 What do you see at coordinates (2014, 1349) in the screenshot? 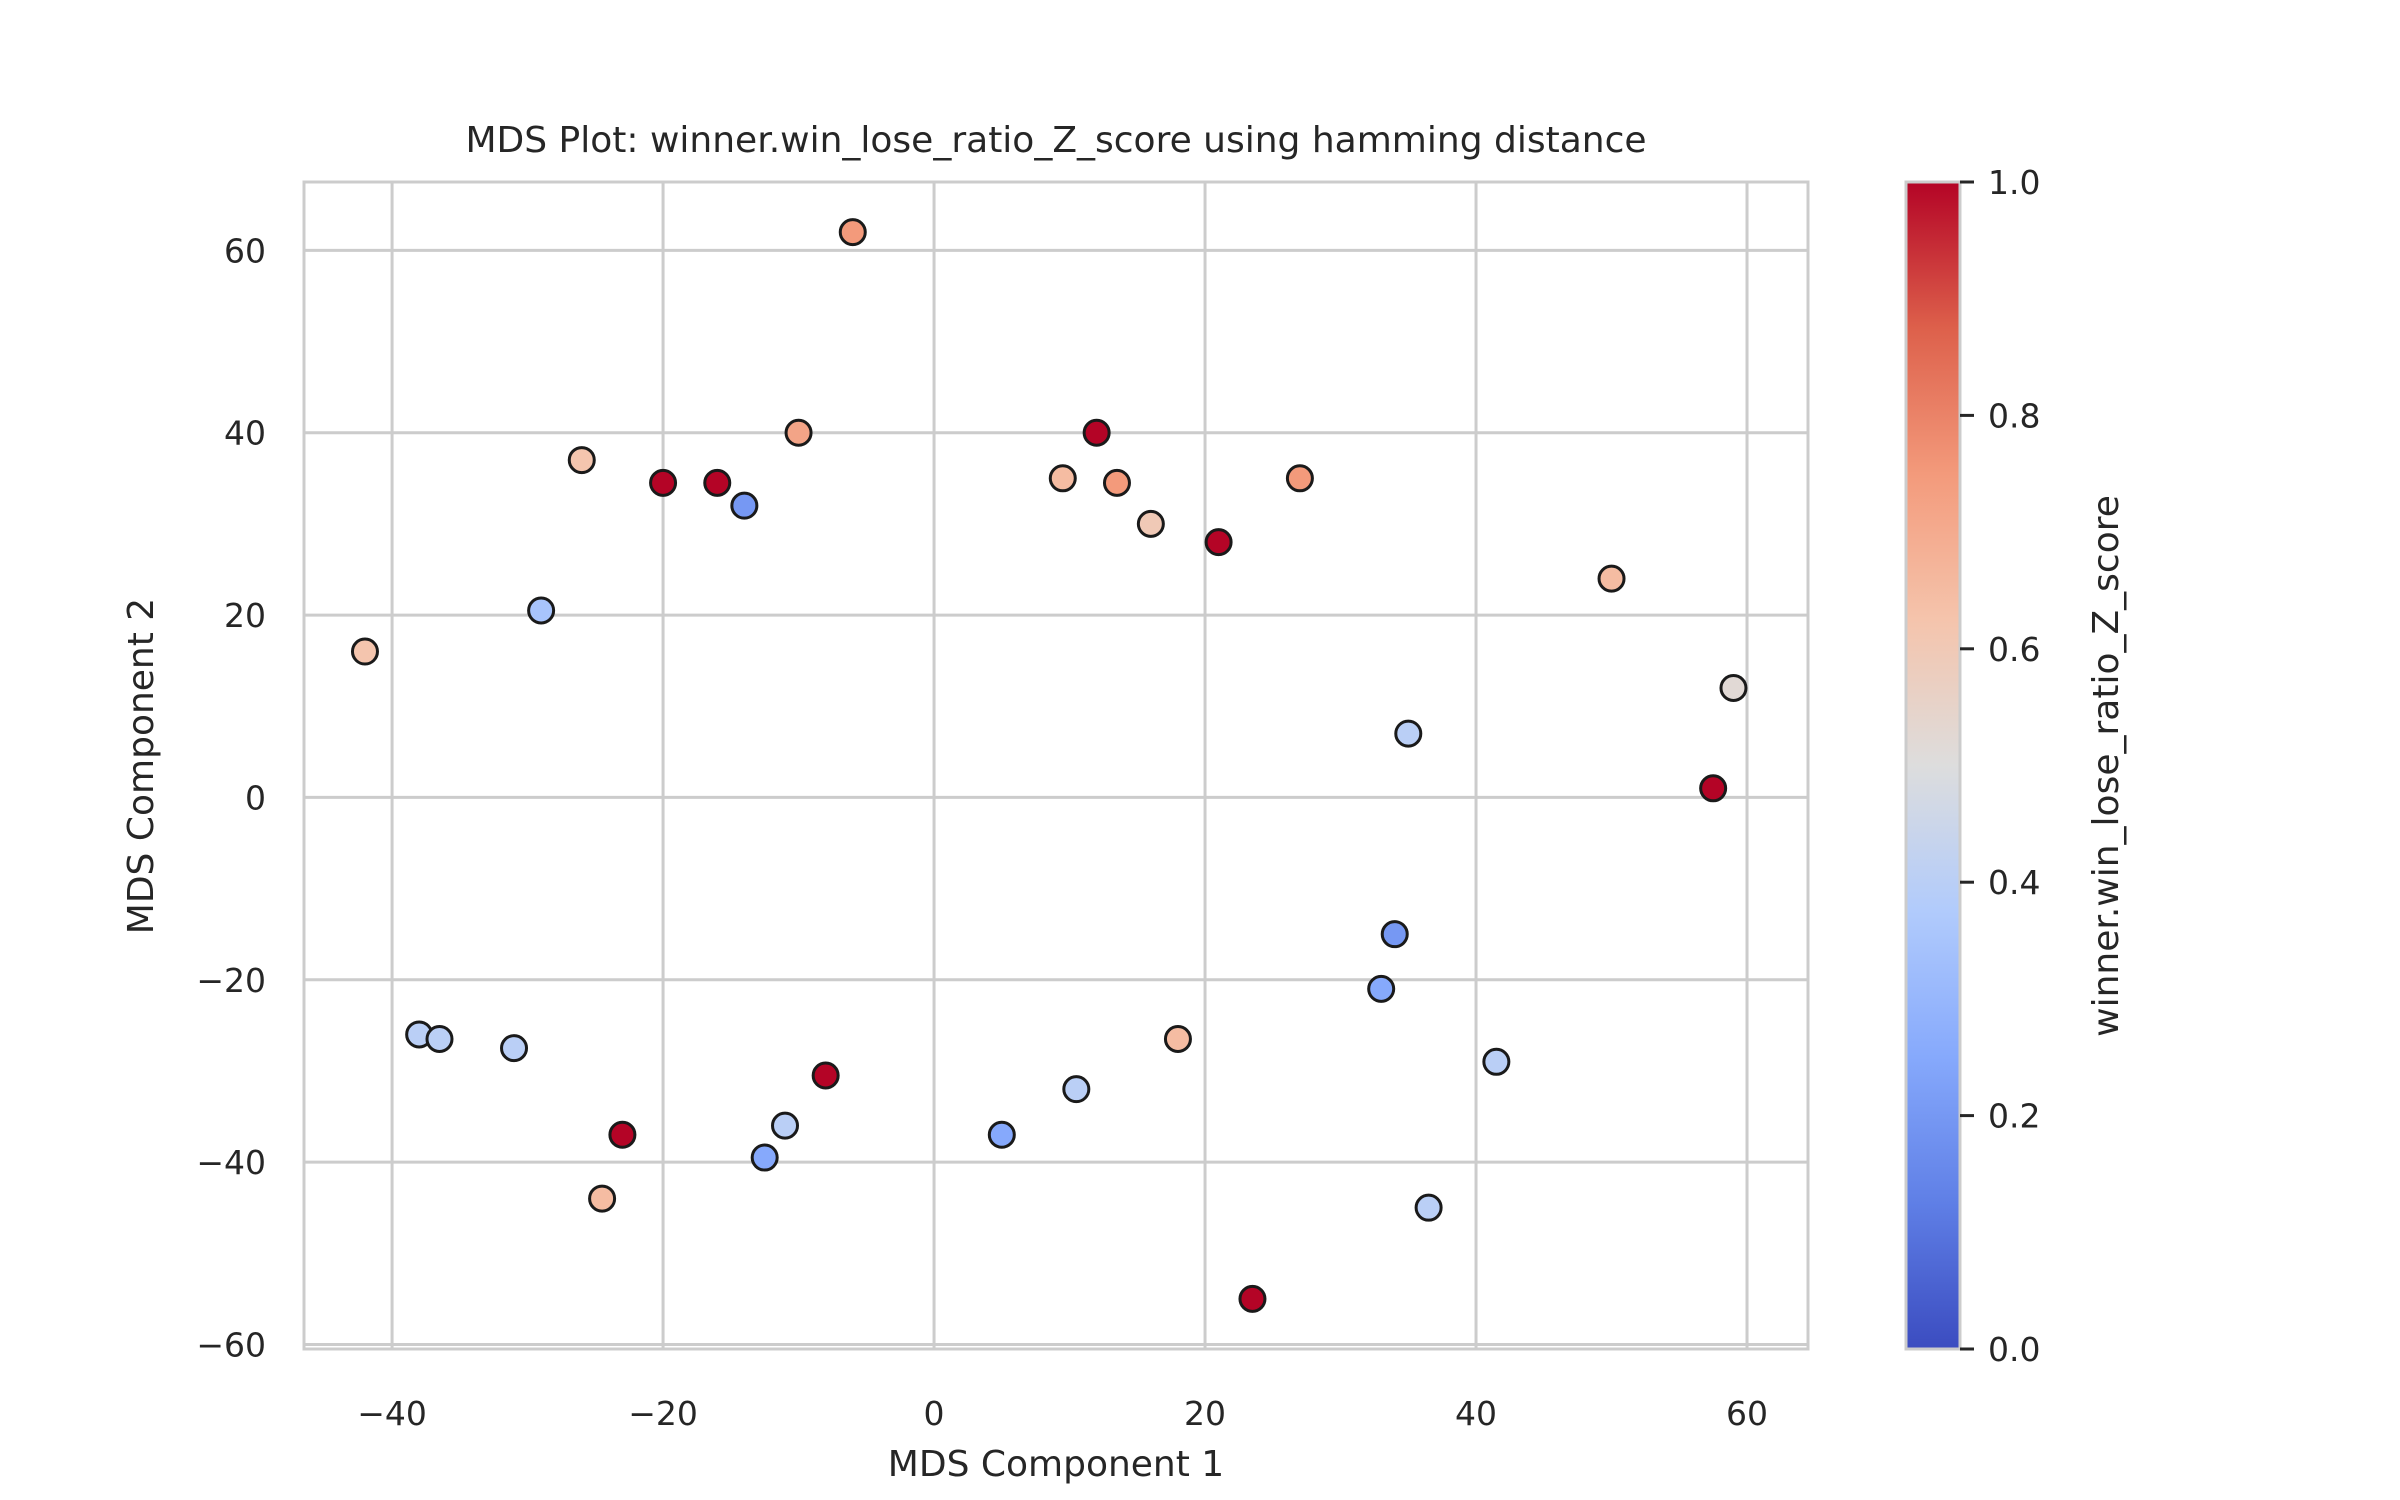
I see `colorbar-tick-label: 0.0` at bounding box center [2014, 1349].